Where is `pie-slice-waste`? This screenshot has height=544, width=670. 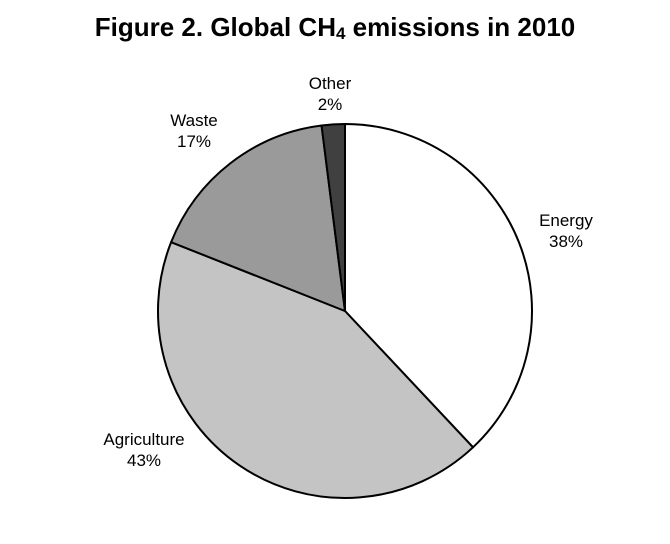 pie-slice-waste is located at coordinates (258, 218).